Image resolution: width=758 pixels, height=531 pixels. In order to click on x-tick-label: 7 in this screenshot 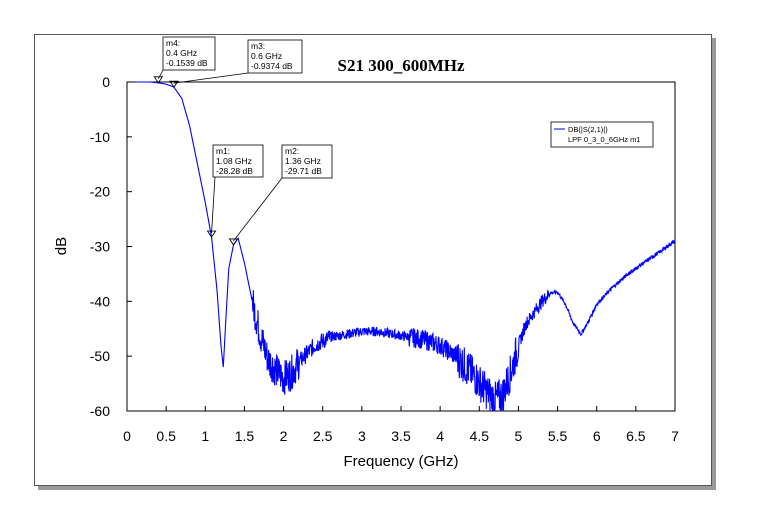, I will do `click(675, 436)`.